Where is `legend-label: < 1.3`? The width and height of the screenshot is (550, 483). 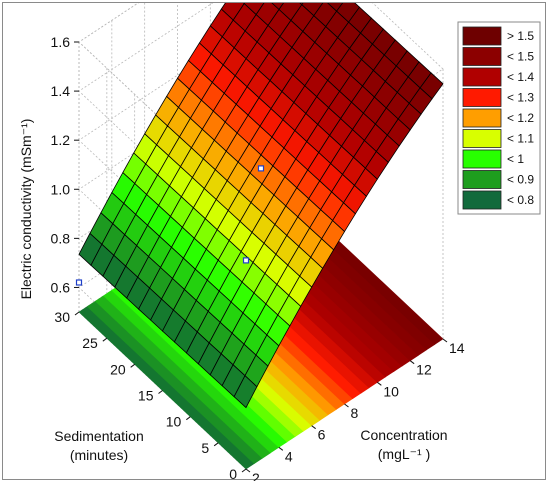 legend-label: < 1.3 is located at coordinates (520, 98).